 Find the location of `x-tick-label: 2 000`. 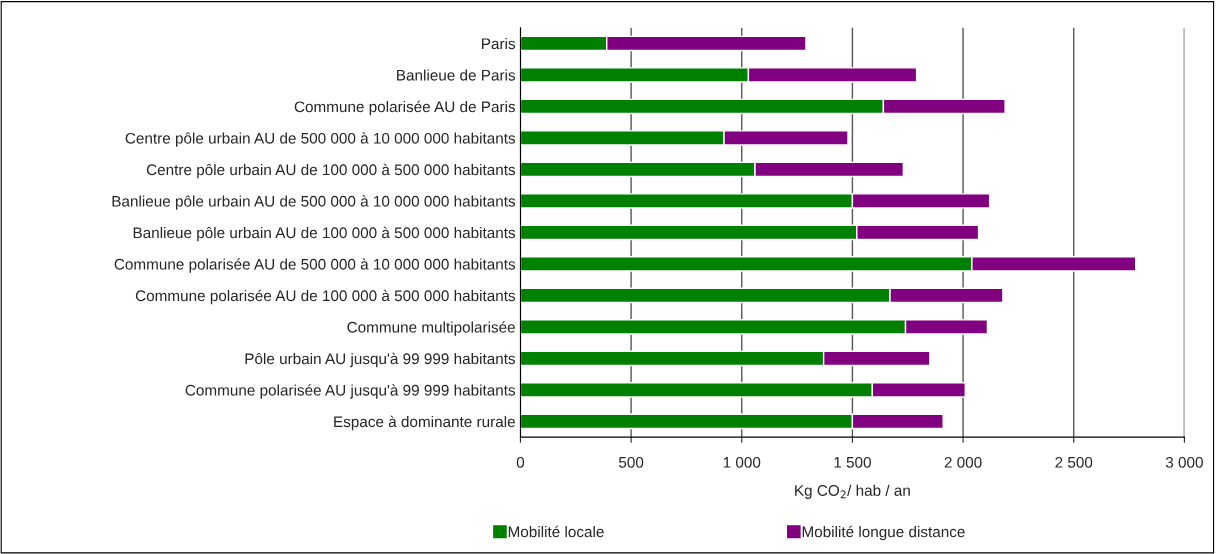

x-tick-label: 2 000 is located at coordinates (963, 462).